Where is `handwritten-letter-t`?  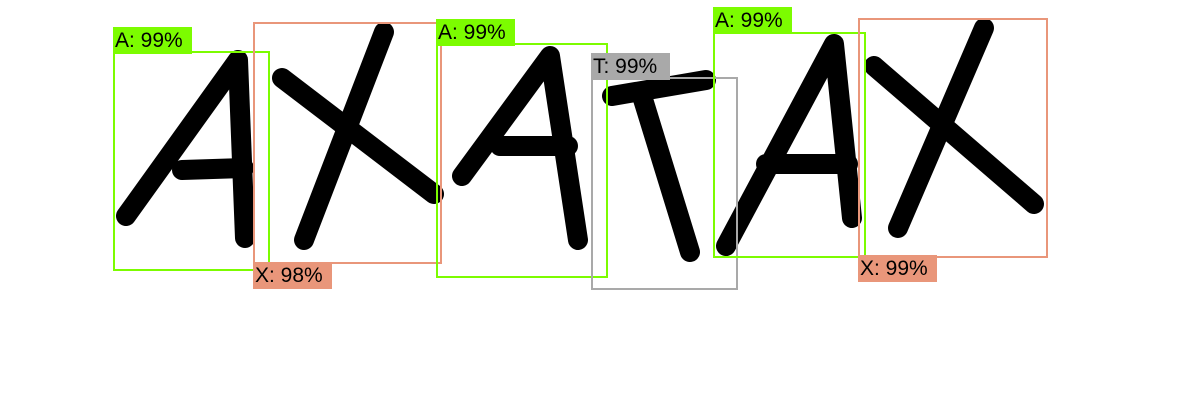
handwritten-letter-t is located at coordinates (659, 166).